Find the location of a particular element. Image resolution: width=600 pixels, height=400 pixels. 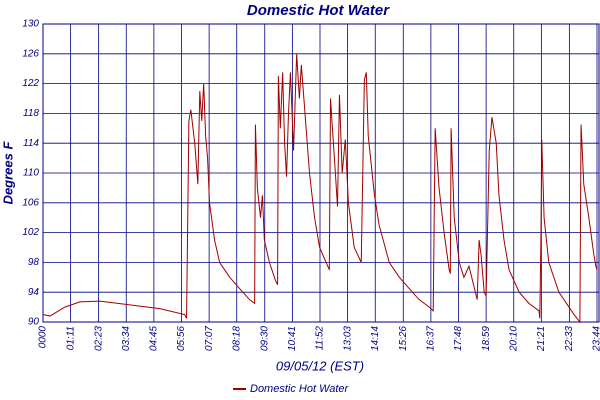

x-tick-label: 07:07 is located at coordinates (209, 338).